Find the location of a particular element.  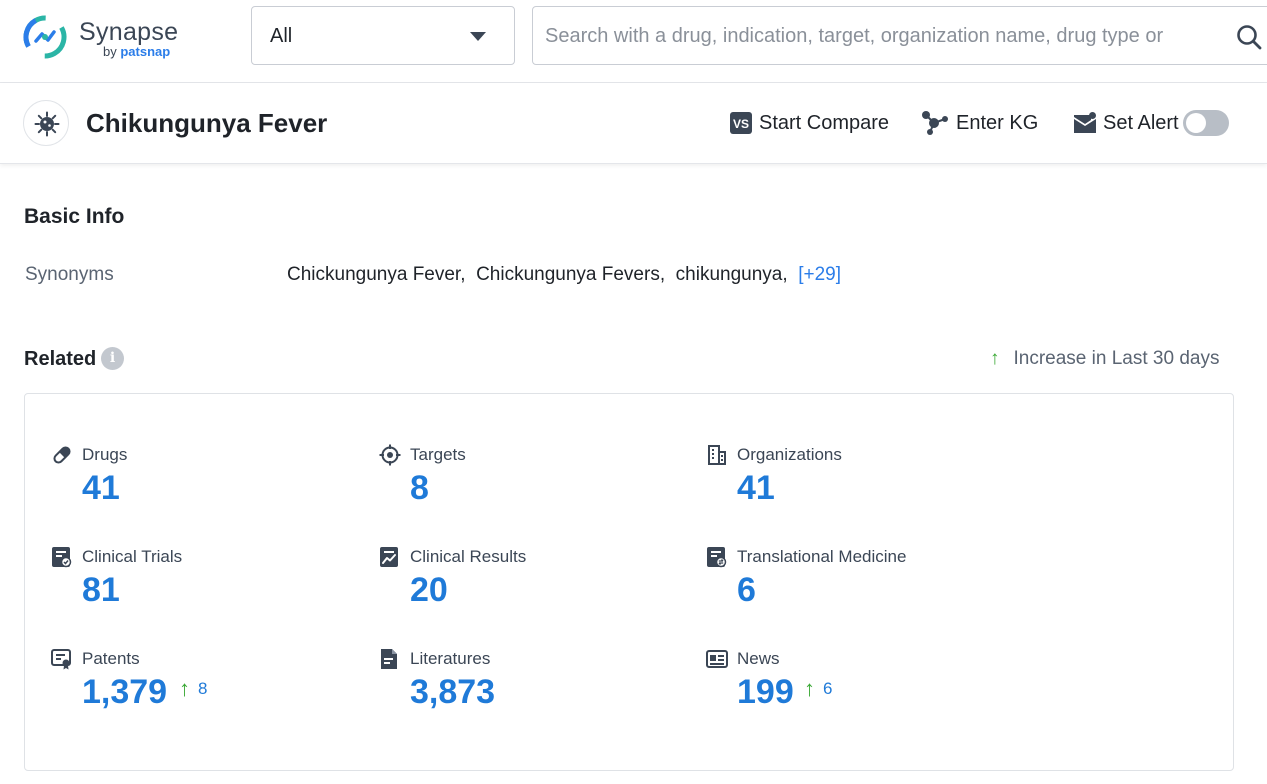

virus-icon is located at coordinates (47, 124).